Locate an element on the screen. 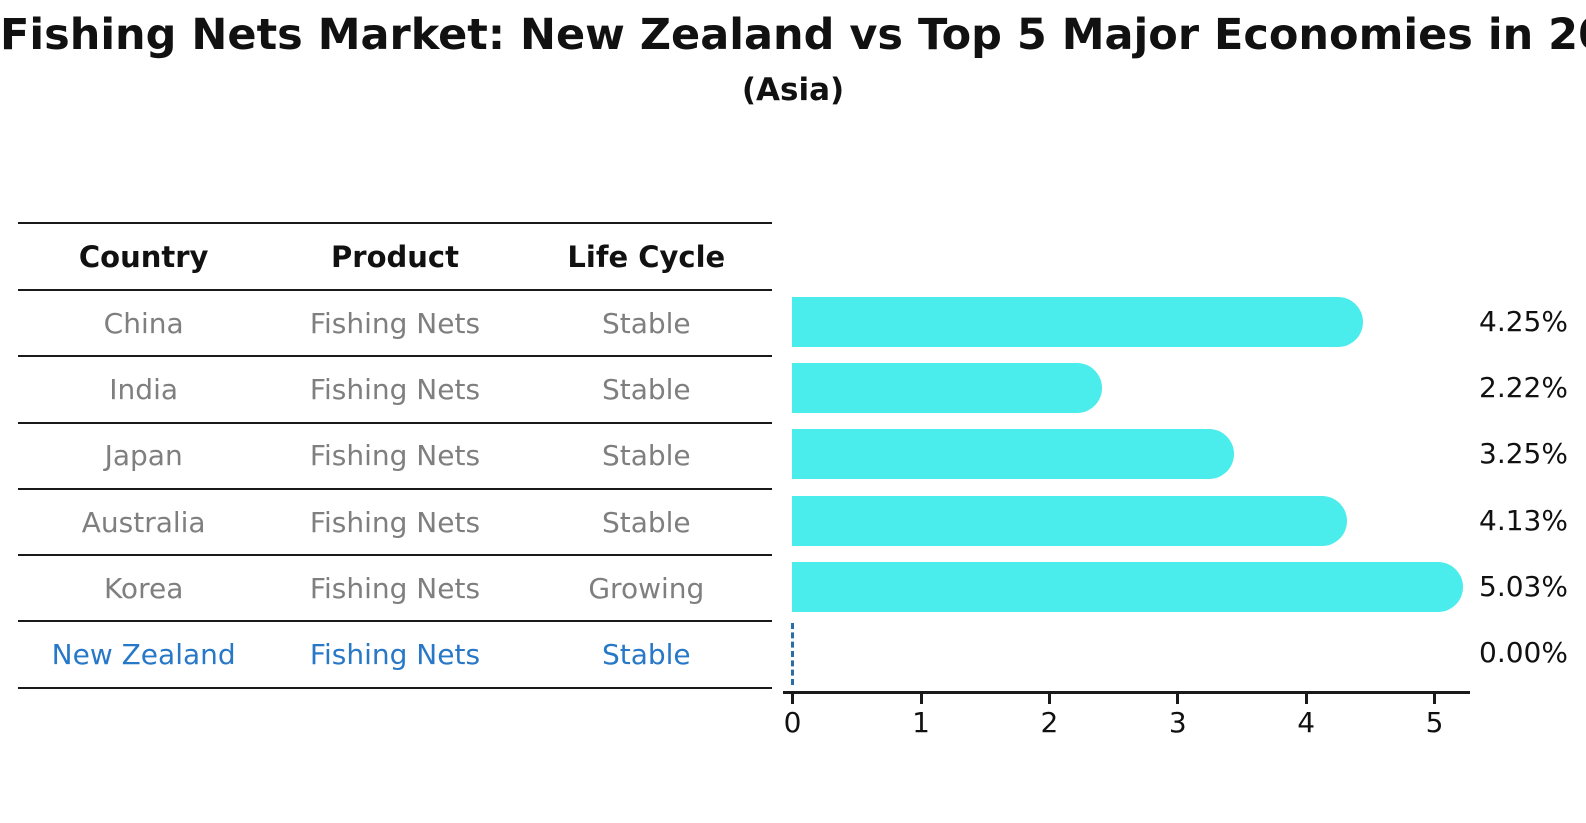 This screenshot has height=823, width=1586. column-header-product: Product is located at coordinates (395, 256).